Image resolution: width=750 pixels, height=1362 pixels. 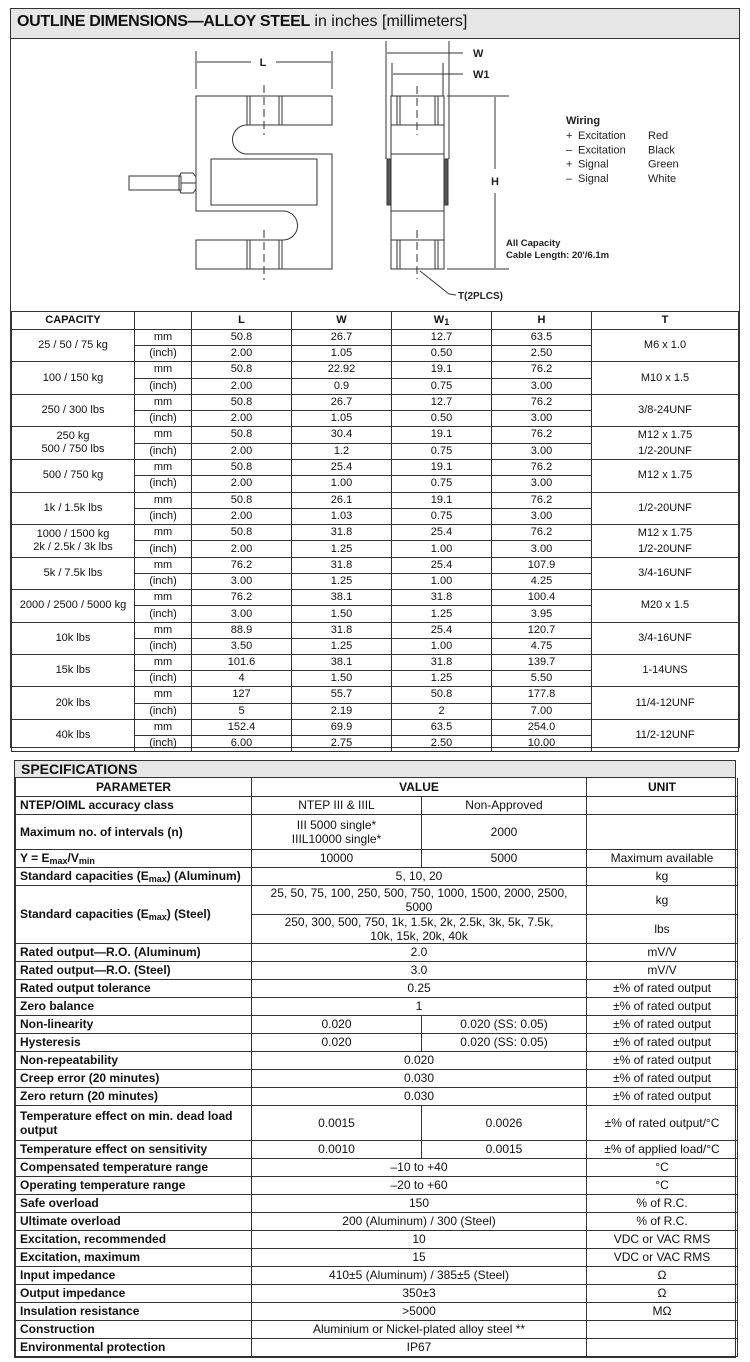 I want to click on spec-parameter: Compensated temperature range, so click(x=133, y=1167).